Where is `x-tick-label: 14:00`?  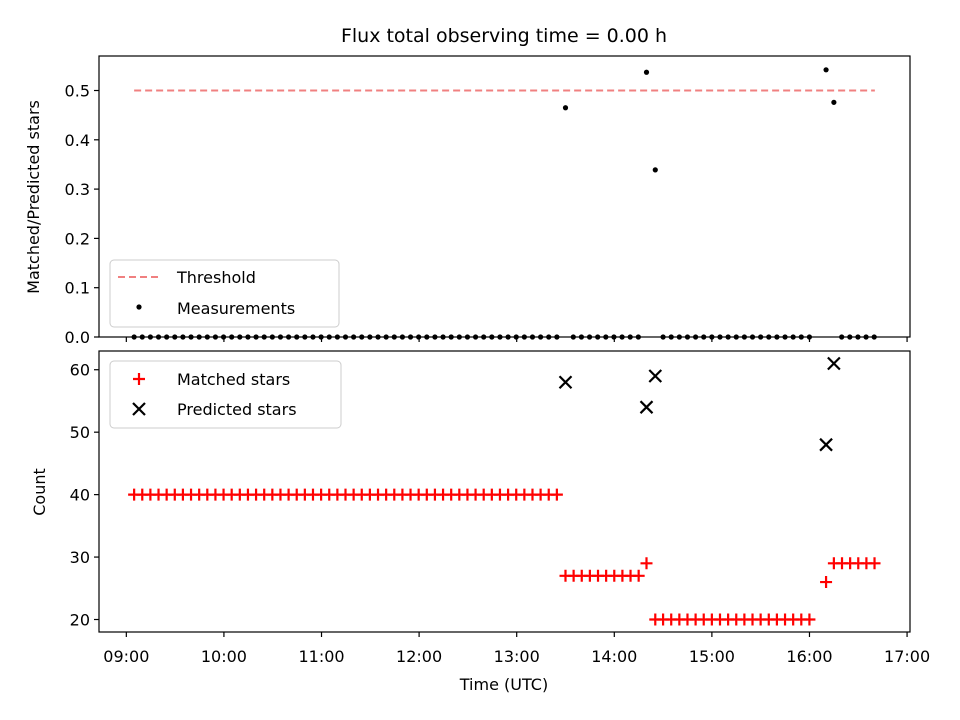 x-tick-label: 14:00 is located at coordinates (614, 656).